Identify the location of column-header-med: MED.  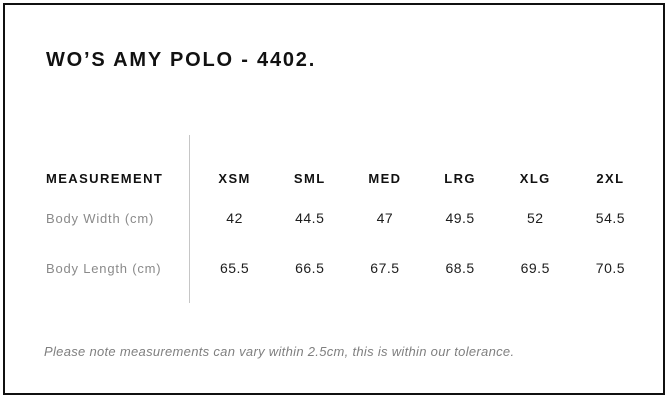
(385, 178).